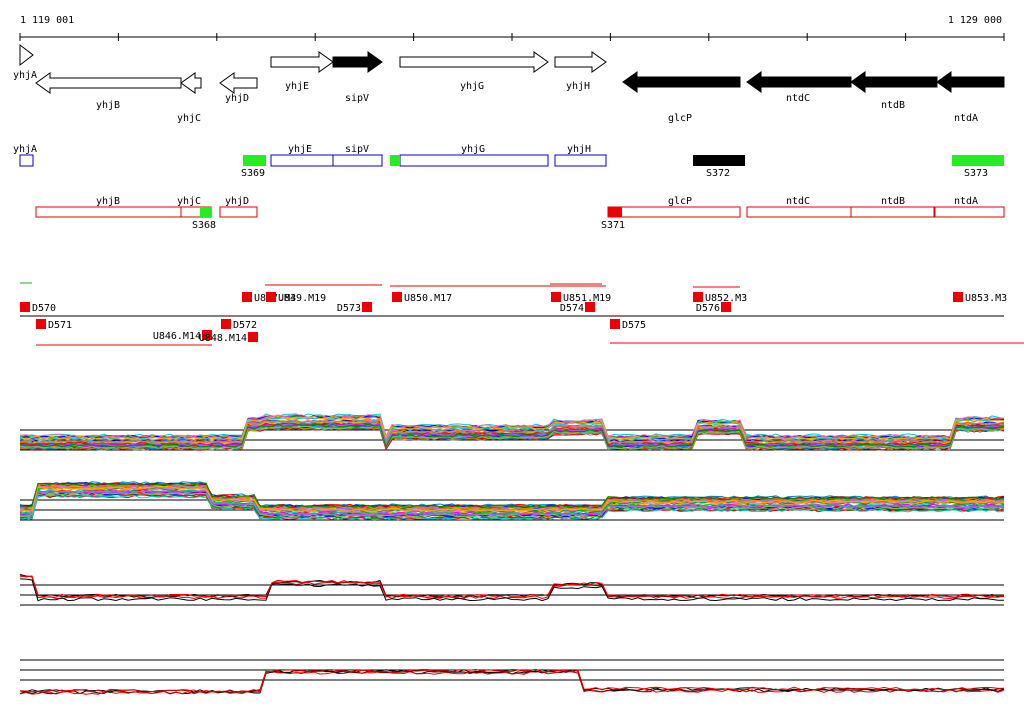  What do you see at coordinates (708, 308) in the screenshot?
I see `breakpoint-label: D576` at bounding box center [708, 308].